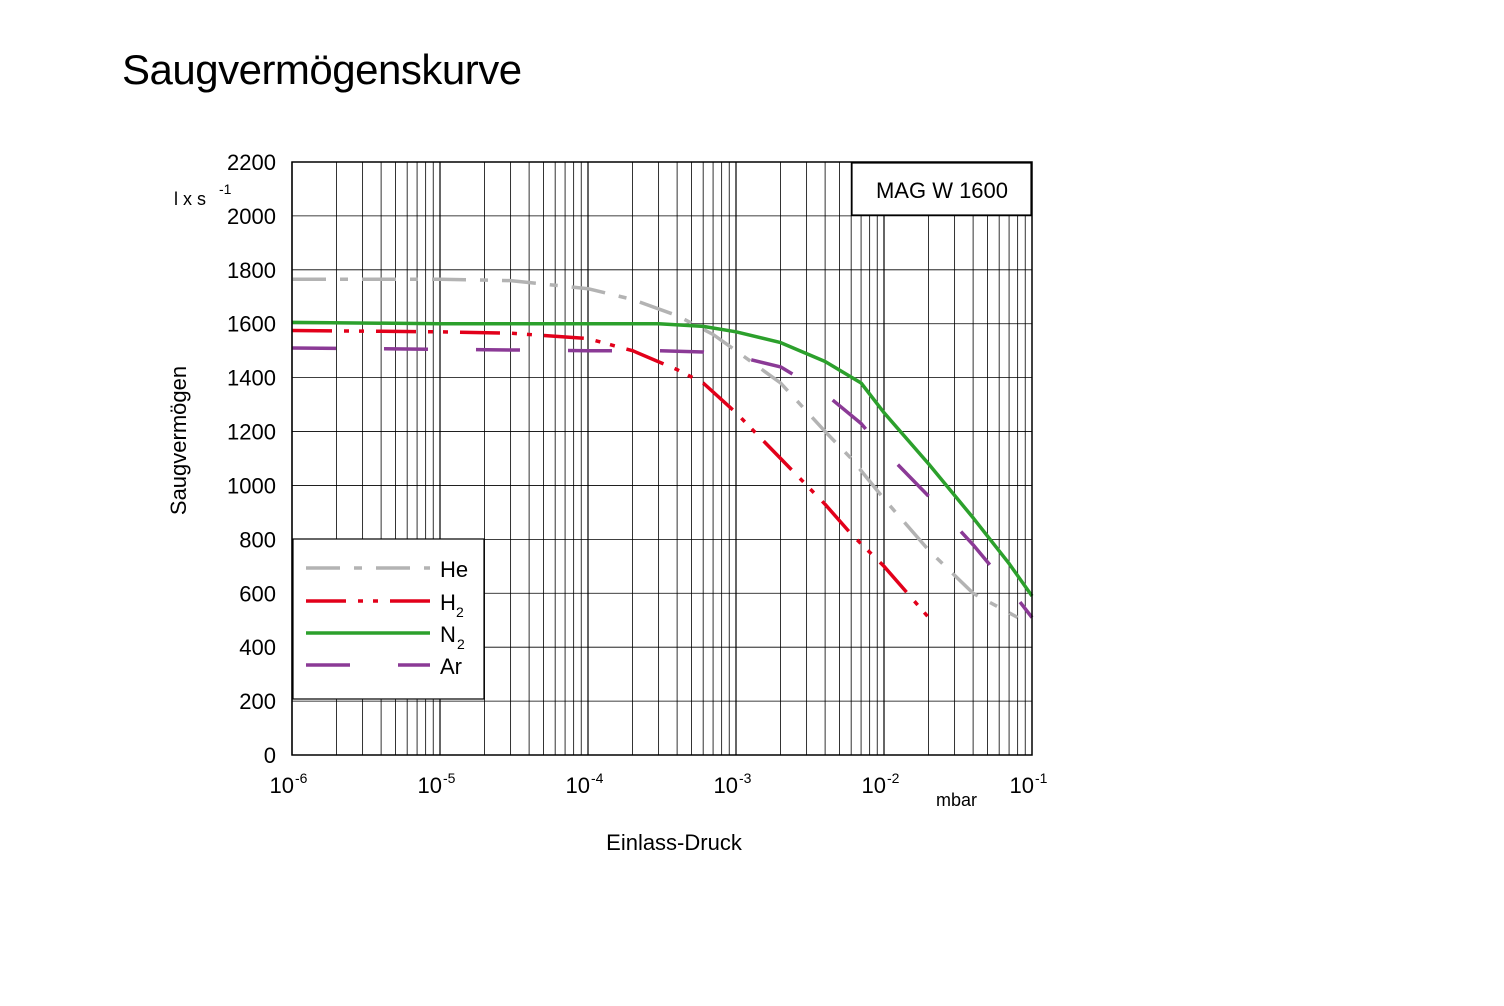 The width and height of the screenshot is (1504, 1006). What do you see at coordinates (257, 647) in the screenshot?
I see `y-tick-label: 400` at bounding box center [257, 647].